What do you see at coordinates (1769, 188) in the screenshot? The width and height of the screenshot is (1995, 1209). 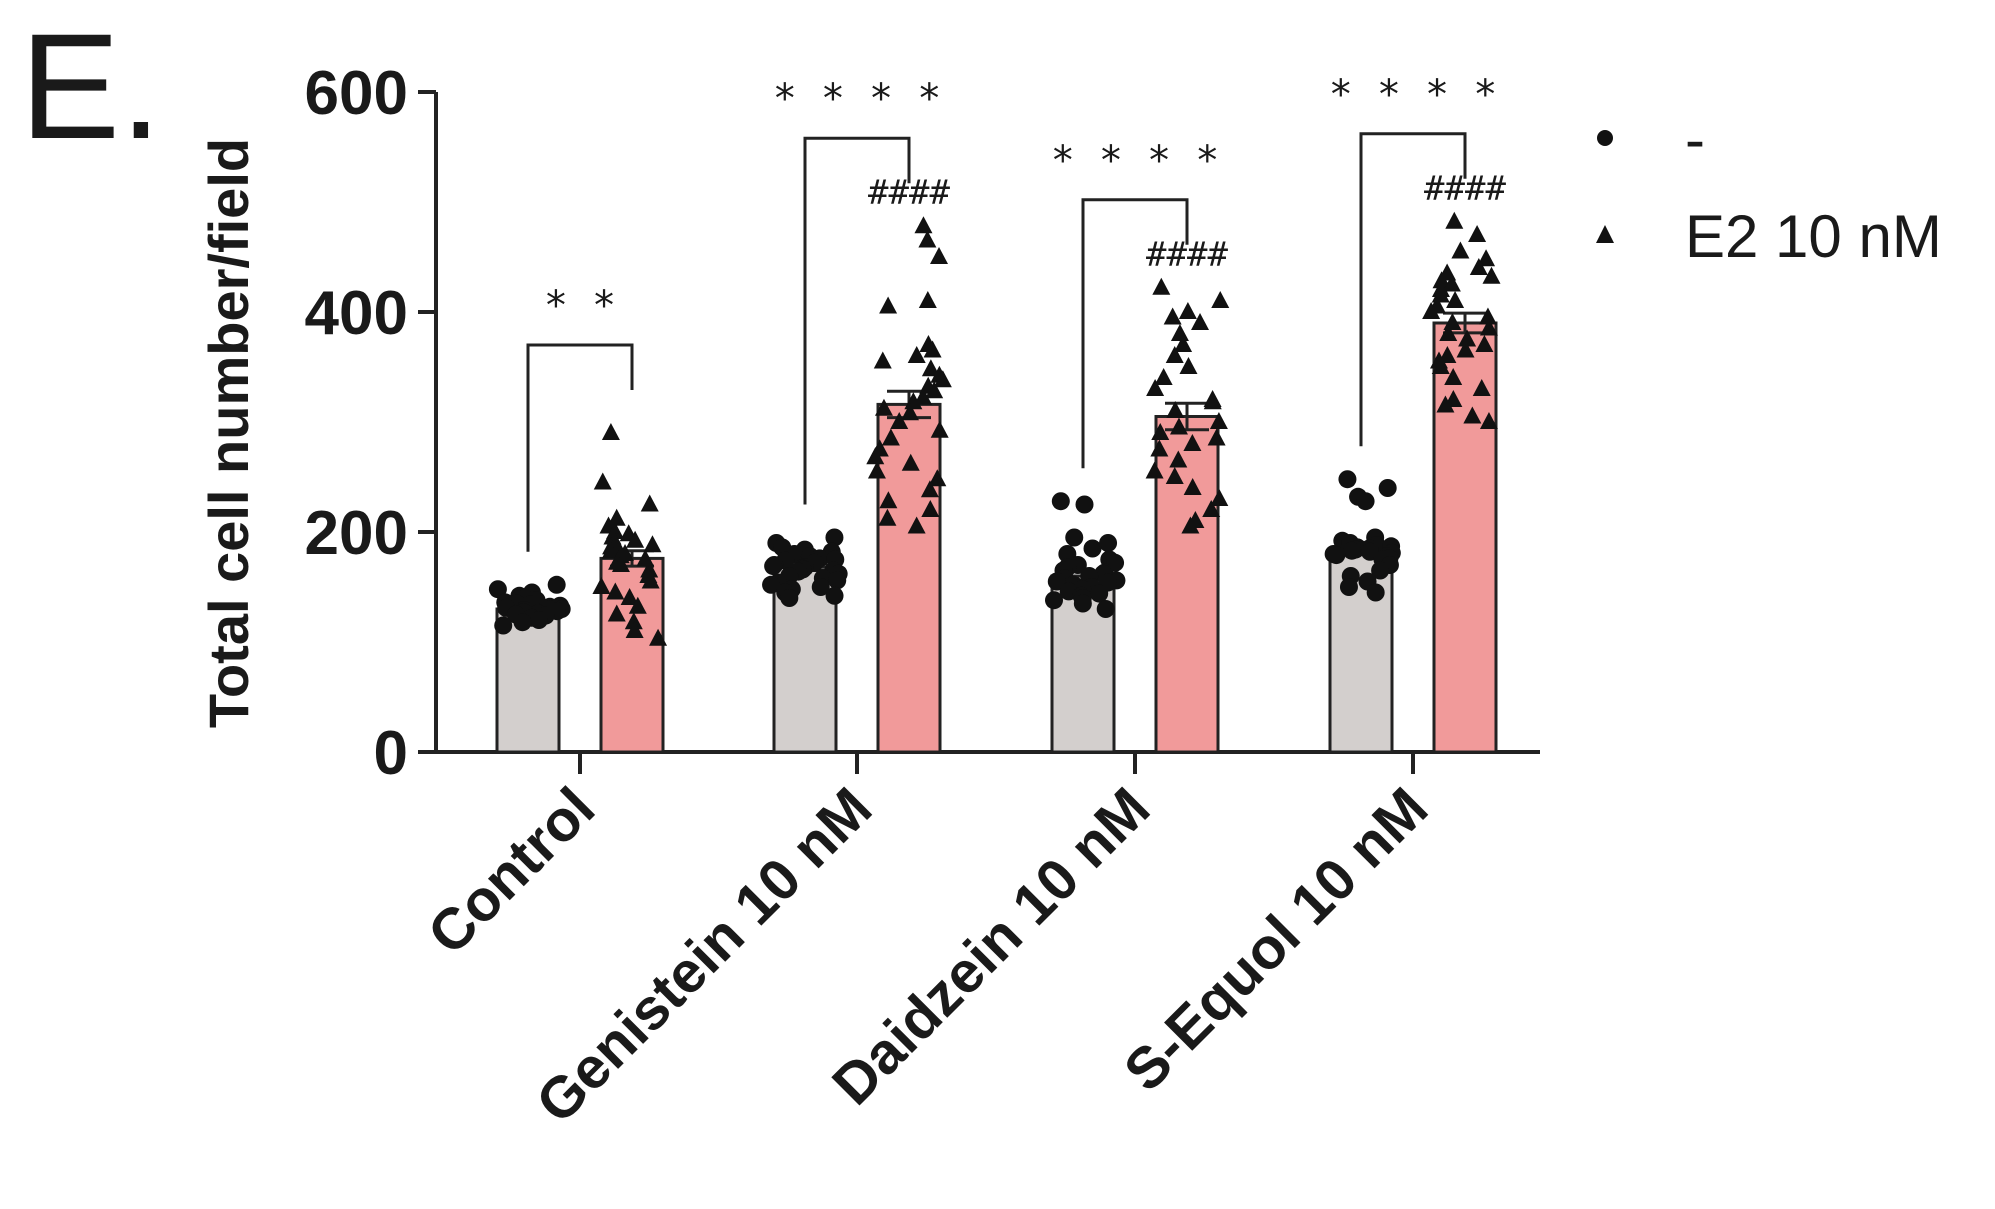 I see `legend: - E2 10 nM` at bounding box center [1769, 188].